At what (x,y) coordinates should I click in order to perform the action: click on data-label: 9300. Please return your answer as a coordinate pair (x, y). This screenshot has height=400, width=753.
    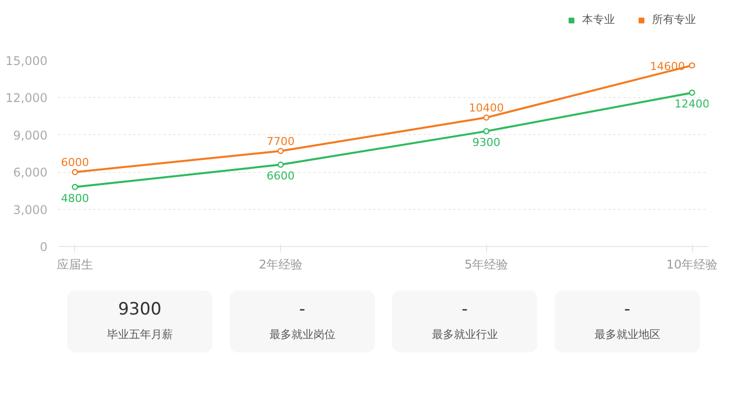
    Looking at the image, I should click on (486, 143).